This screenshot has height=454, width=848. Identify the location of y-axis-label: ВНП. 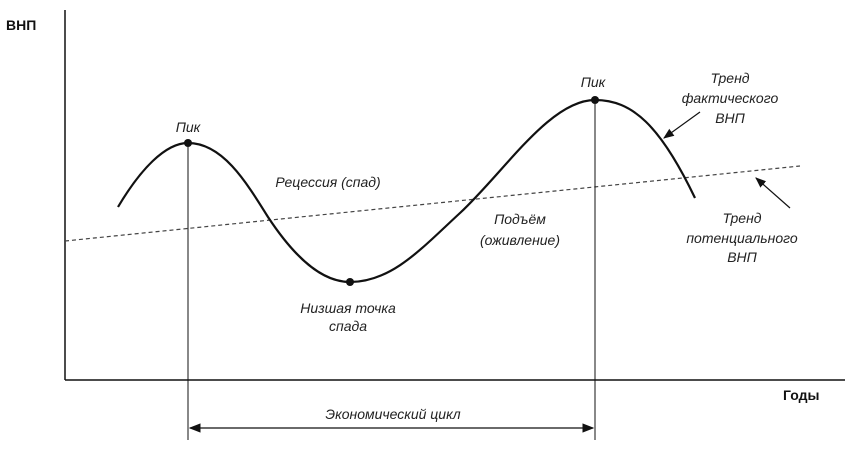
(21, 25).